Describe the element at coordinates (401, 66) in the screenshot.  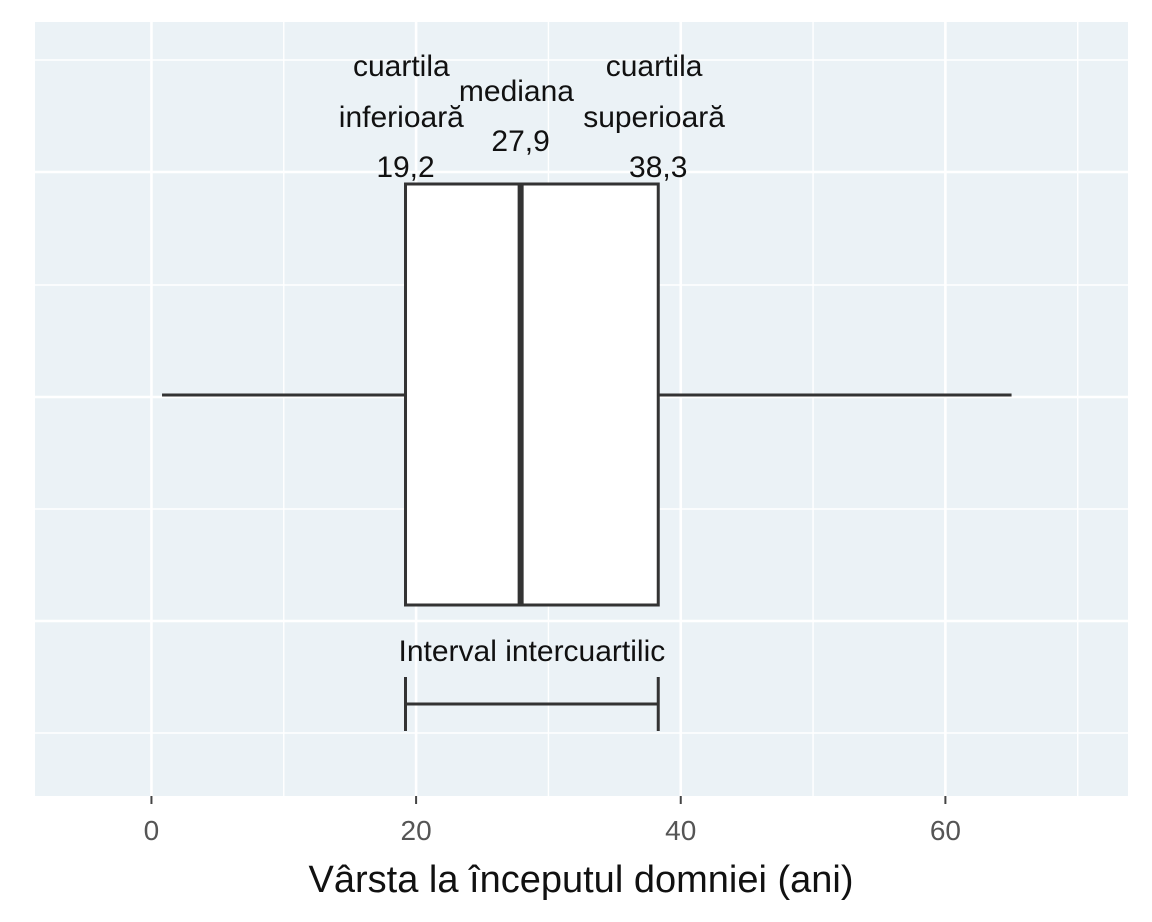
I see `q1-annotation-line-1: cuartila` at that location.